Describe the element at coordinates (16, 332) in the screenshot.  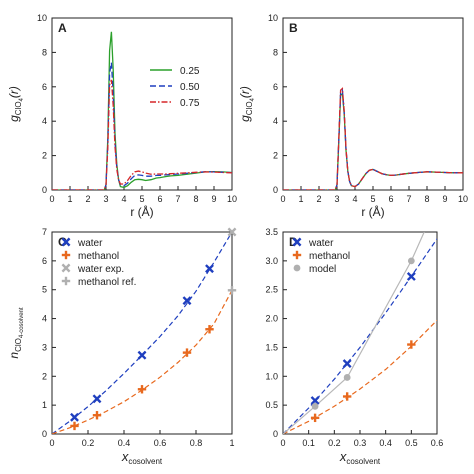
I see `y-axis-label: nClO4-cosolvent` at that location.